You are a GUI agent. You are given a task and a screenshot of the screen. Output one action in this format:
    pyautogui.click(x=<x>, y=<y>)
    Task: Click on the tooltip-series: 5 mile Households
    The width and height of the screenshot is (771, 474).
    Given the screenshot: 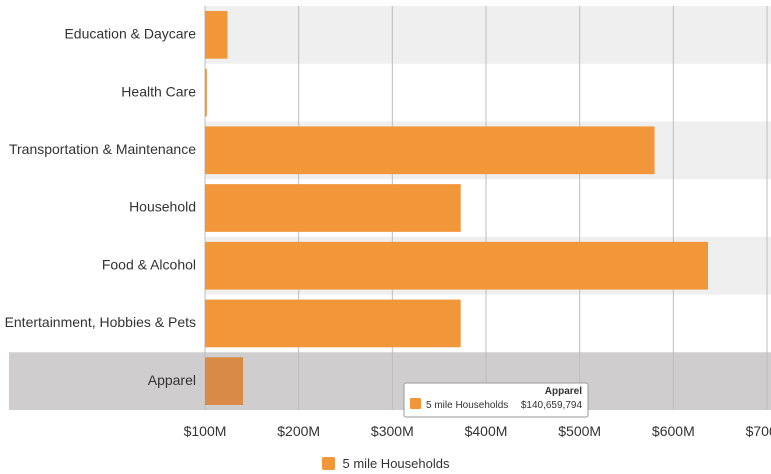 What is the action you would take?
    pyautogui.click(x=467, y=405)
    